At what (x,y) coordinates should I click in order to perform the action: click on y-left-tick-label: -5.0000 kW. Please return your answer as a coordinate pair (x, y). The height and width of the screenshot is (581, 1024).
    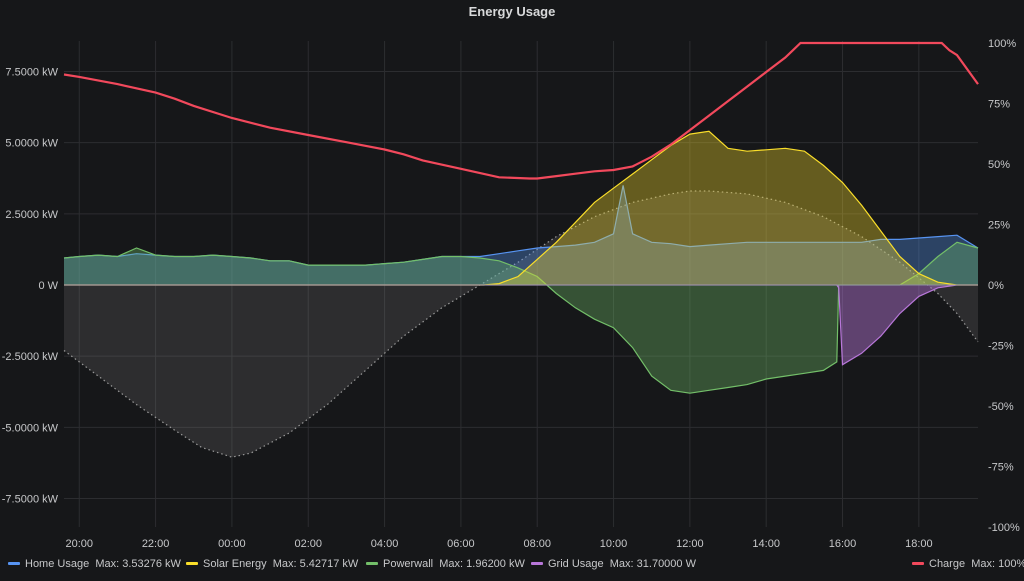
    Looking at the image, I should click on (30, 428).